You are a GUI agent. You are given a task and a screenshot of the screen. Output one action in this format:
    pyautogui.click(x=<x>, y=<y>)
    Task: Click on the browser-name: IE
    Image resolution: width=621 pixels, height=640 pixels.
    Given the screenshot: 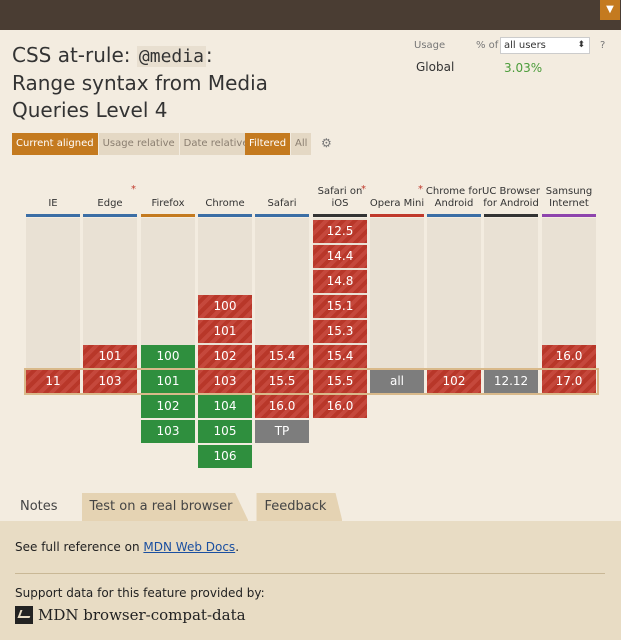 What is the action you would take?
    pyautogui.click(x=53, y=203)
    